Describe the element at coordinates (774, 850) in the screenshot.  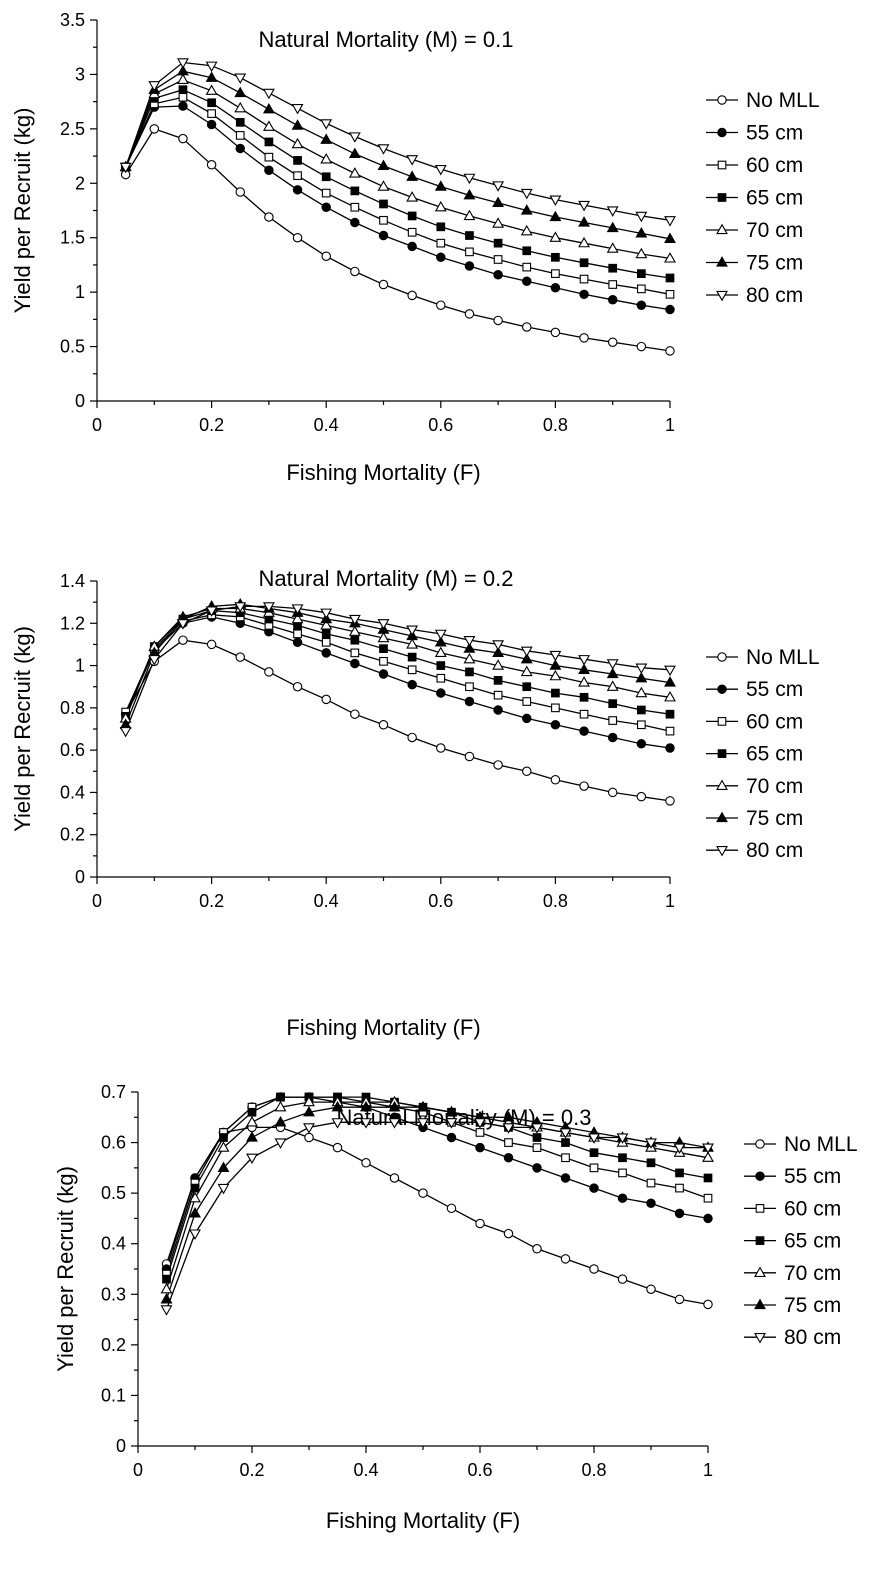
I see `legend-label: 80 cm` at that location.